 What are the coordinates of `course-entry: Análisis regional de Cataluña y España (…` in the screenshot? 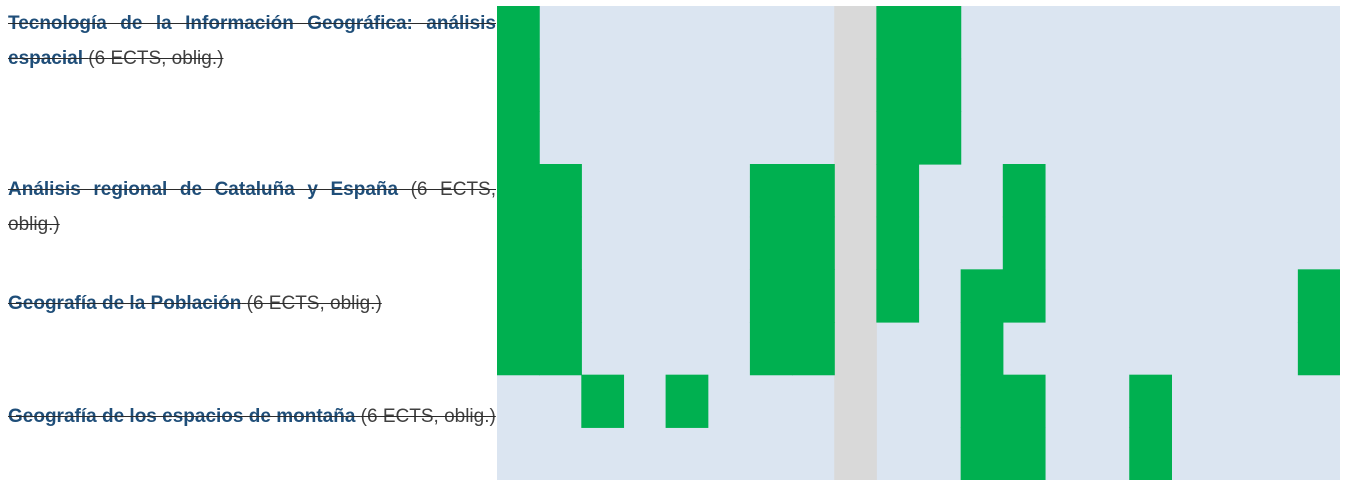 It's located at (252, 207).